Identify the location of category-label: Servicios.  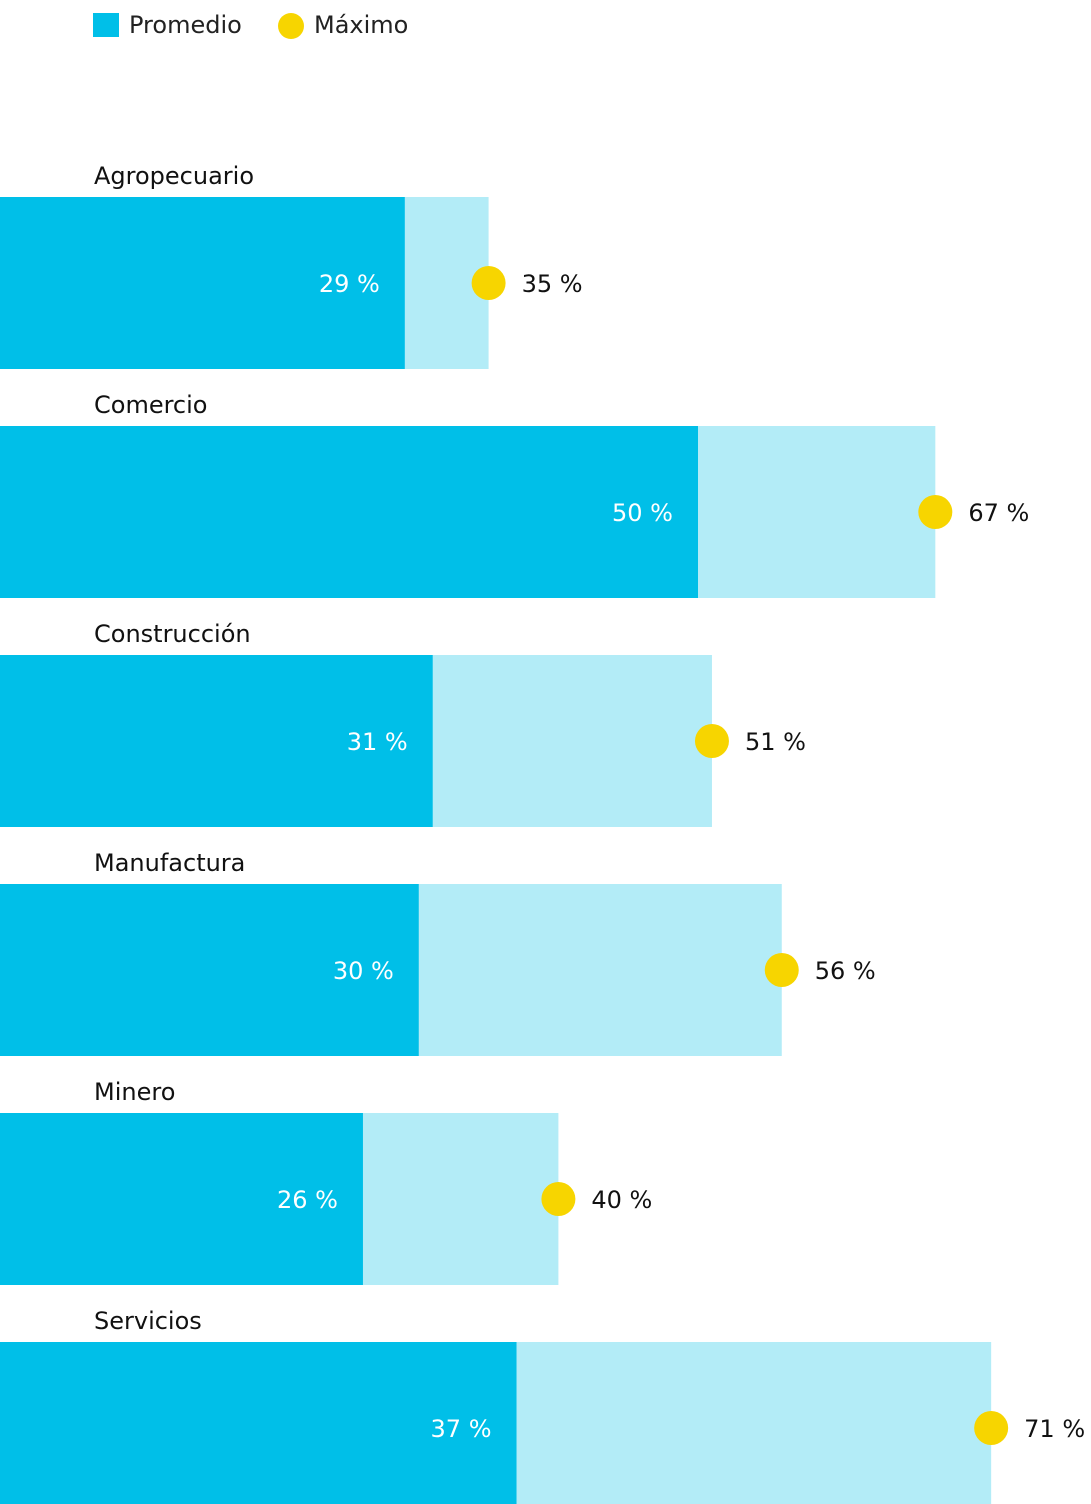
(148, 1321).